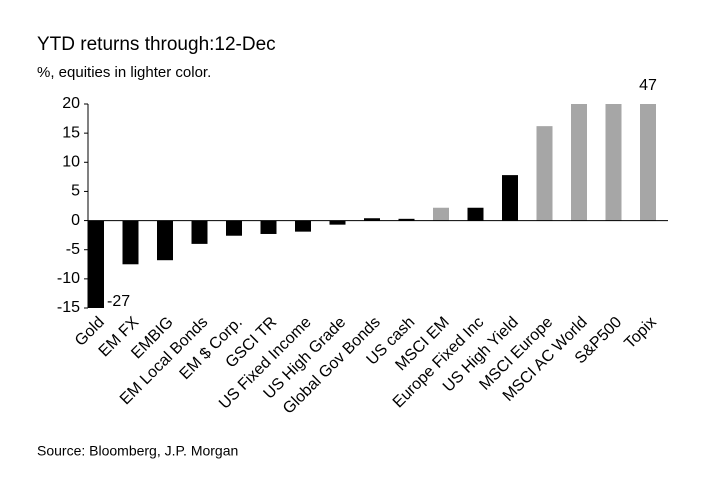 The width and height of the screenshot is (705, 479). I want to click on y-tick-label: -5, so click(73, 249).